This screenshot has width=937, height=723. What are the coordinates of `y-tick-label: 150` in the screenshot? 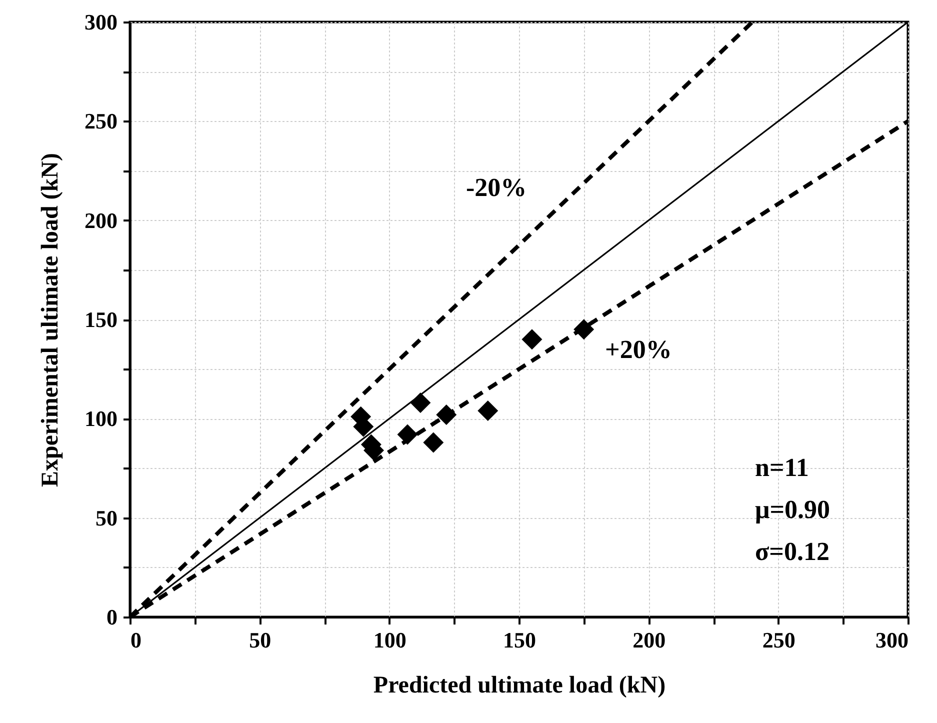 It's located at (101, 319).